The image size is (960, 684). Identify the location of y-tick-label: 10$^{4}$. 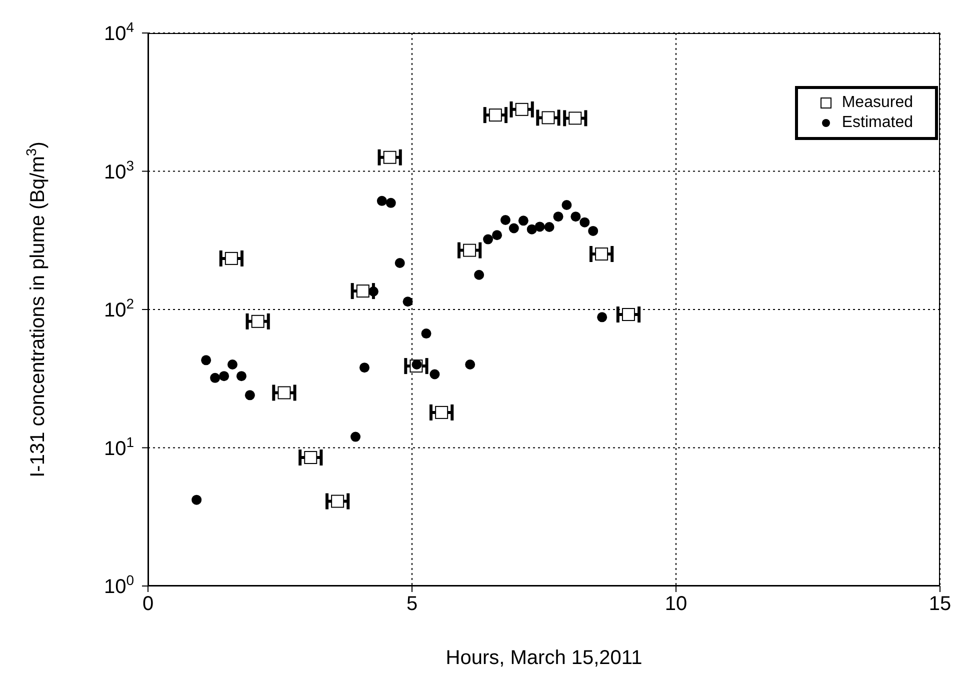
(119, 32).